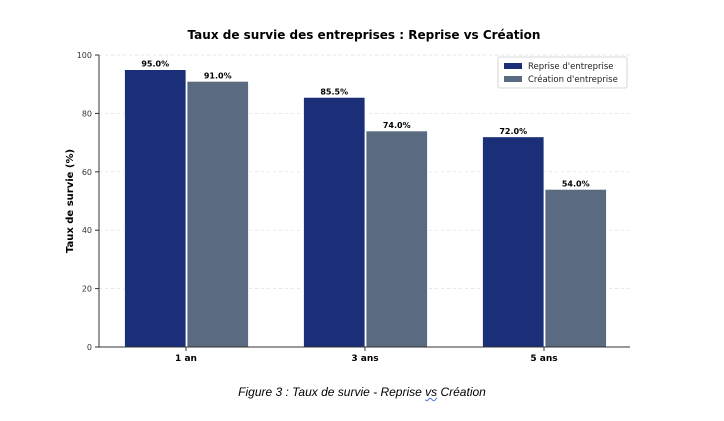 Image resolution: width=724 pixels, height=421 pixels. Describe the element at coordinates (576, 183) in the screenshot. I see `data-label: 54.0%` at that location.